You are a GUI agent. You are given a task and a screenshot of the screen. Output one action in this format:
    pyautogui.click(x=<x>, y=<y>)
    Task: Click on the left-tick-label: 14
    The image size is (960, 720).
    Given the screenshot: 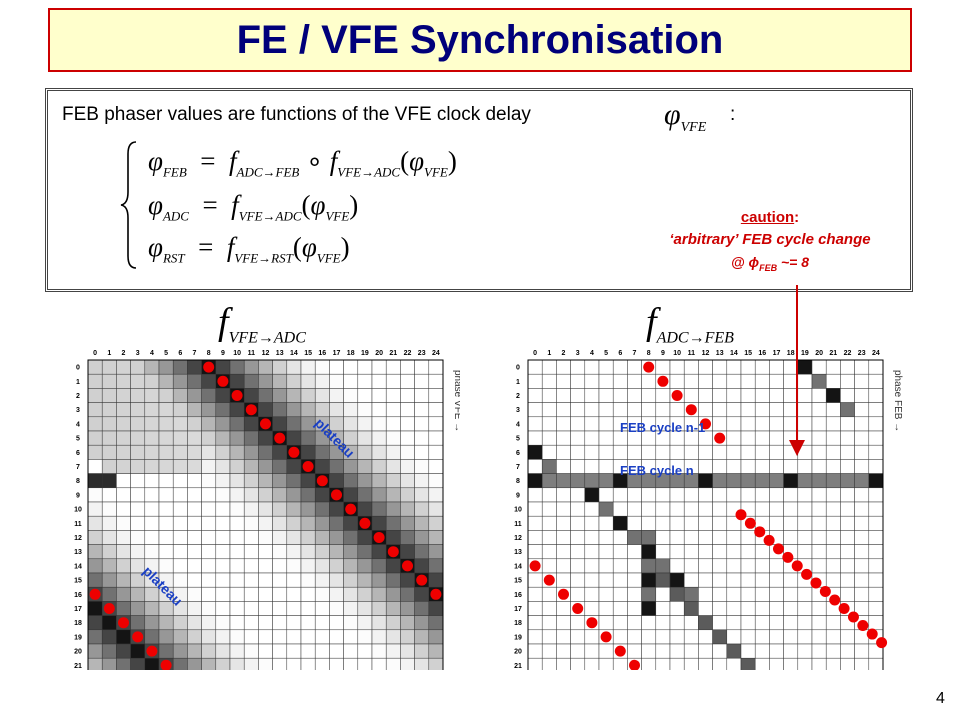 What is the action you would take?
    pyautogui.click(x=78, y=566)
    